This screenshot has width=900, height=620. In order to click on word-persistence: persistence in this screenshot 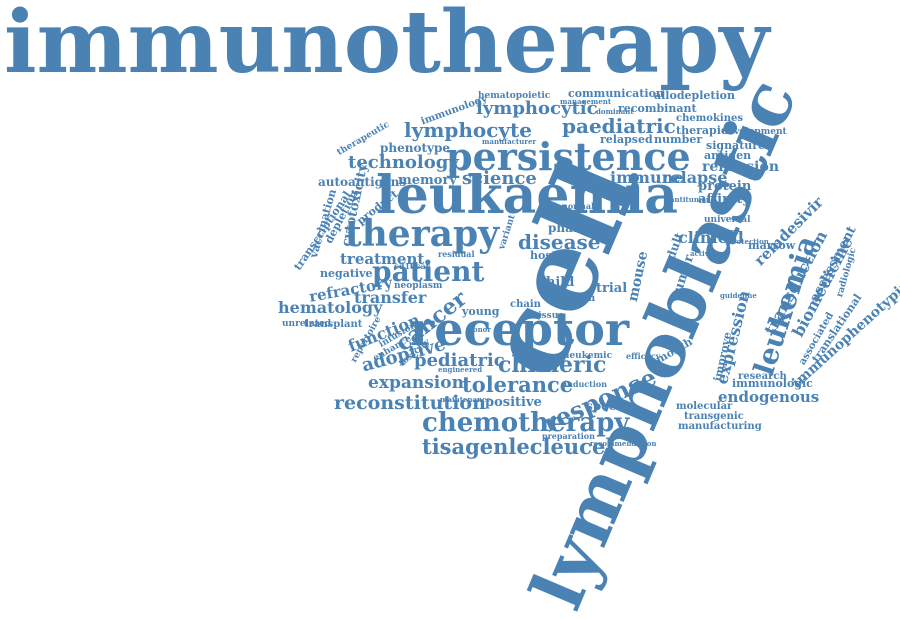, I will do `click(568, 156)`.